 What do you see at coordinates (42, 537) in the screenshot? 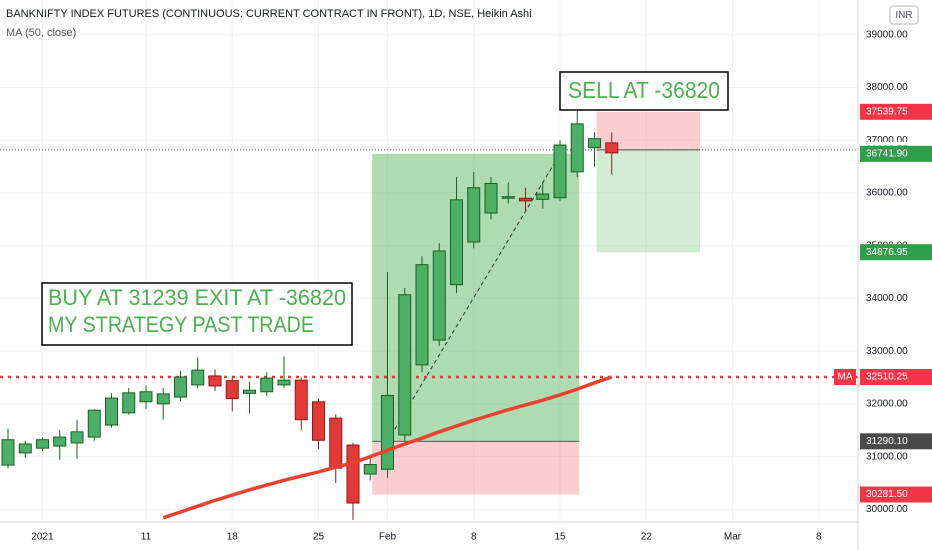
I see `x-tick-label: 2021` at bounding box center [42, 537].